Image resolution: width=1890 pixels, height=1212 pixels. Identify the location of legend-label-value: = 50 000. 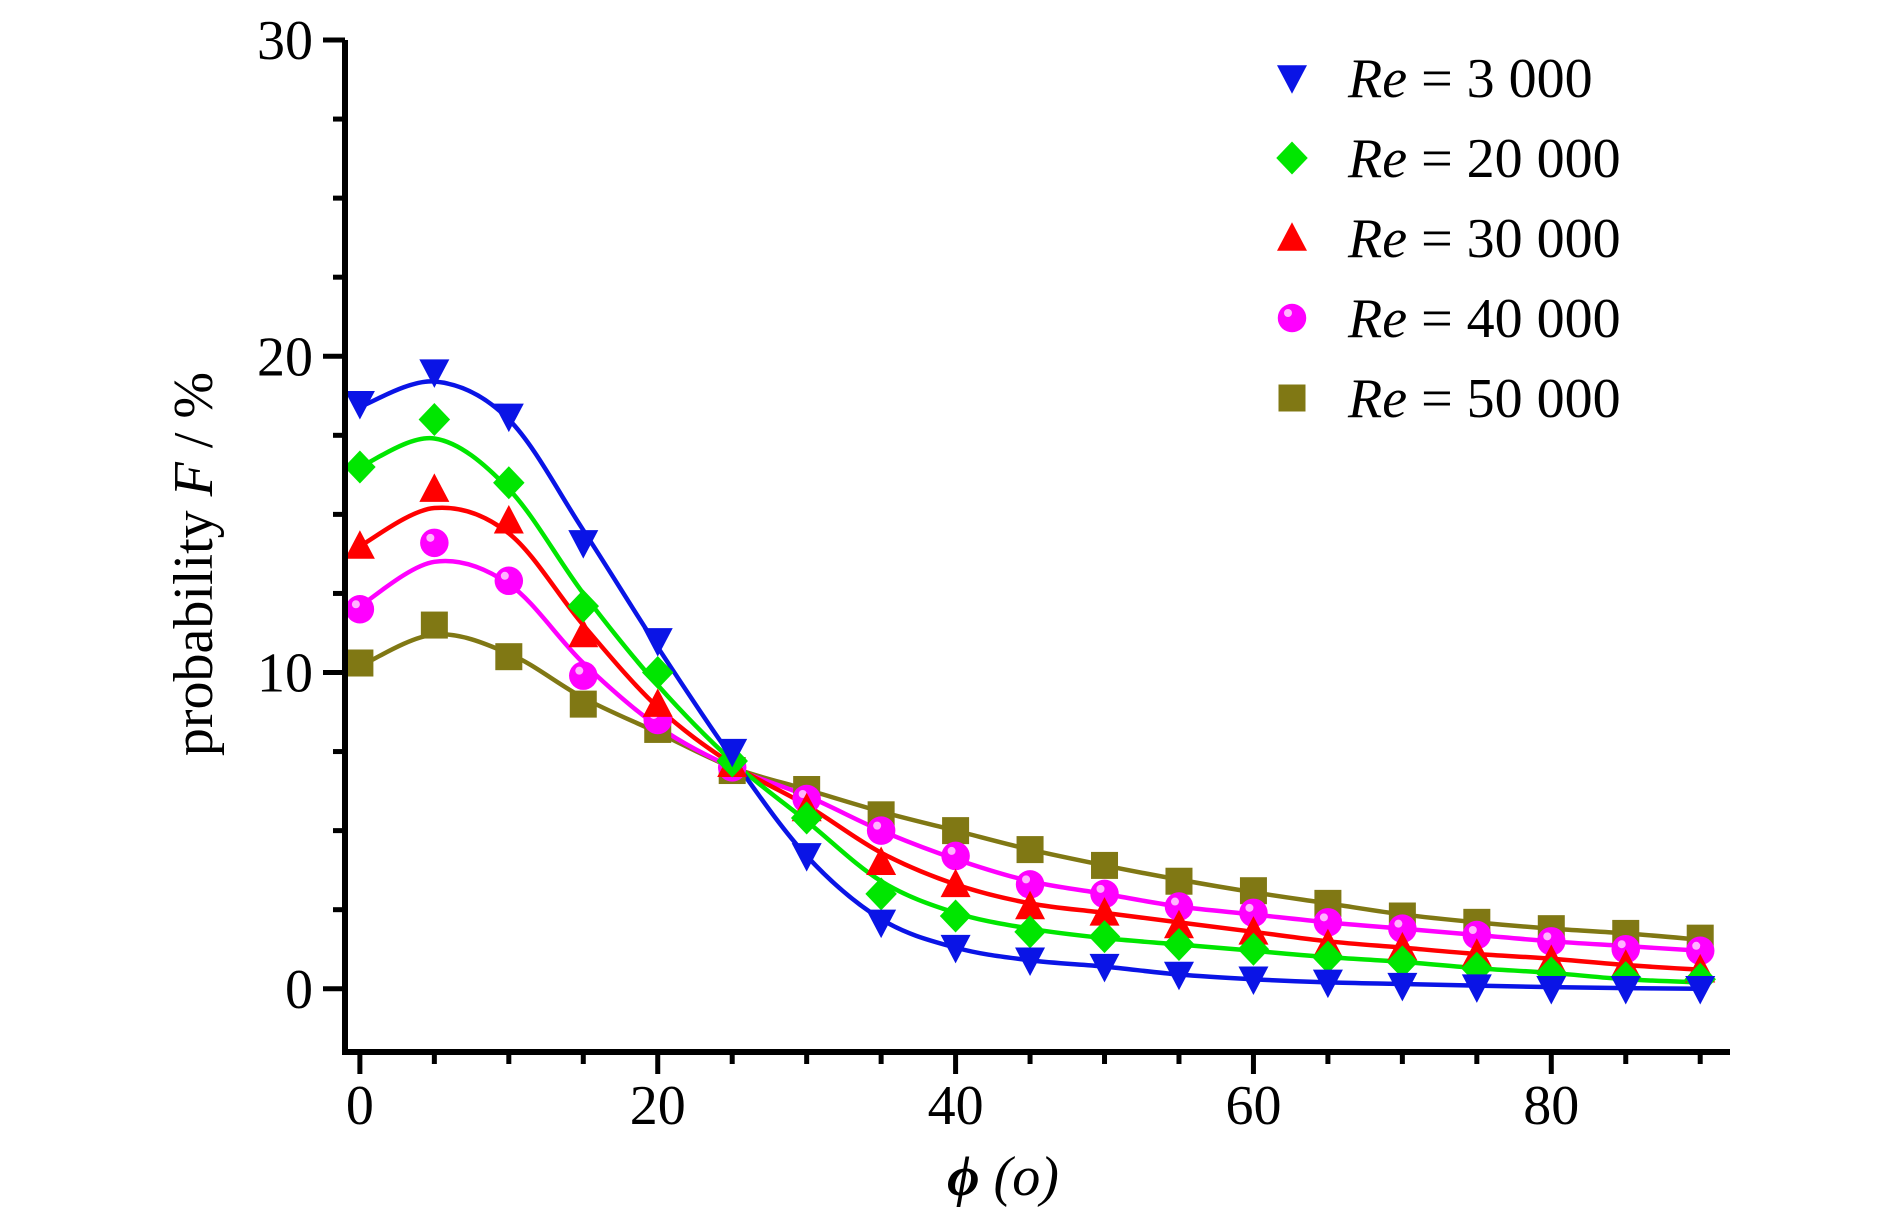
(1514, 399).